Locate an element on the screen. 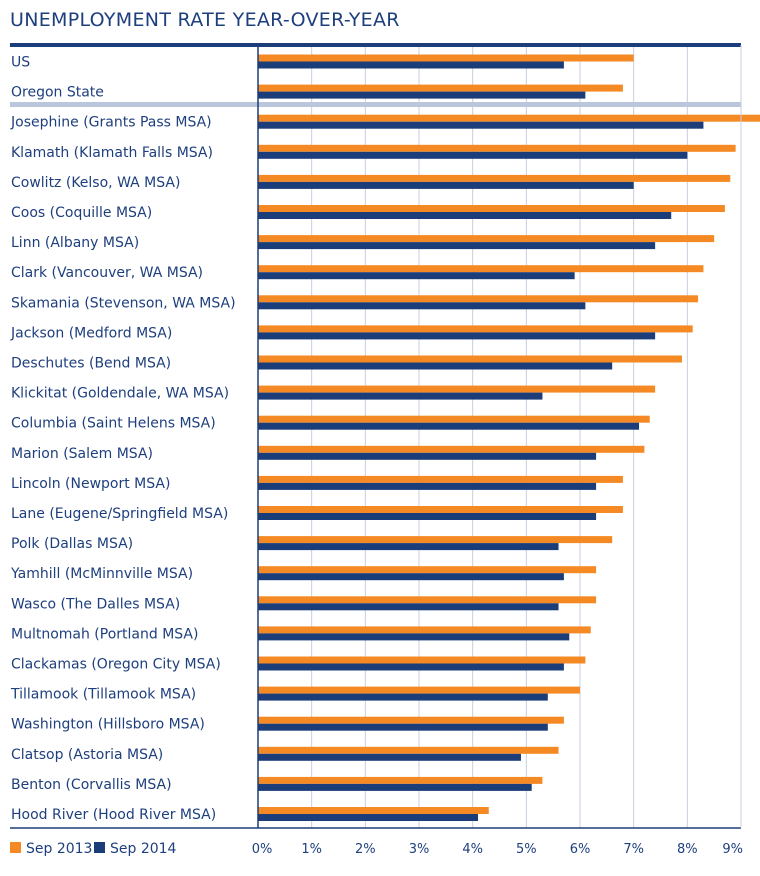  category-label-7: Clark (Vancouver, WA MSA) is located at coordinates (107, 273).